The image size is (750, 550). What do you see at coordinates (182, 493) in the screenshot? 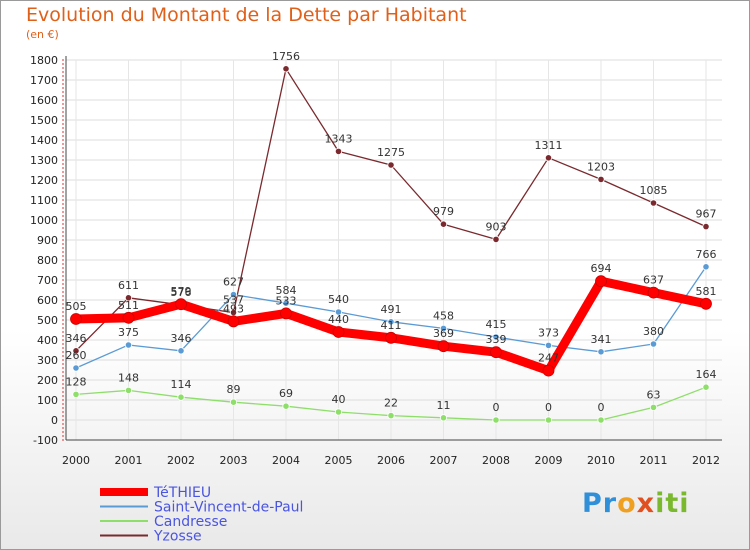
I see `legend-label: TéTHIEU` at bounding box center [182, 493].